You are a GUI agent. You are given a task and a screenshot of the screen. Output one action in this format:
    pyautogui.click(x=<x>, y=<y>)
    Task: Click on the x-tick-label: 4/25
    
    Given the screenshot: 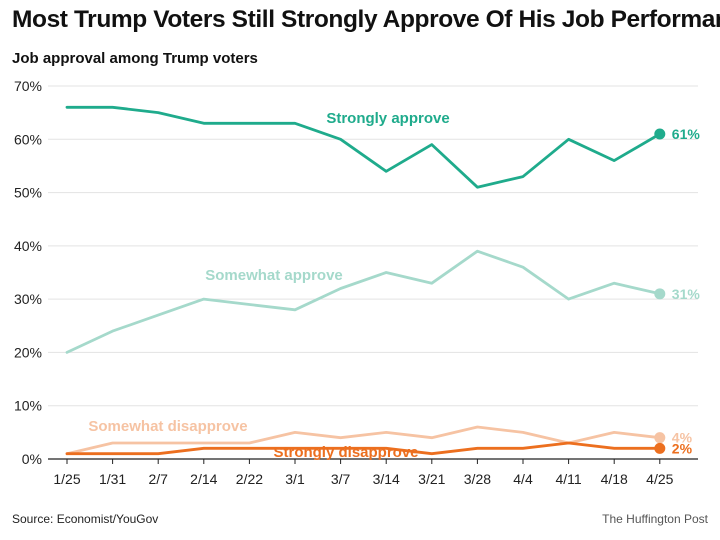 What is the action you would take?
    pyautogui.click(x=659, y=479)
    